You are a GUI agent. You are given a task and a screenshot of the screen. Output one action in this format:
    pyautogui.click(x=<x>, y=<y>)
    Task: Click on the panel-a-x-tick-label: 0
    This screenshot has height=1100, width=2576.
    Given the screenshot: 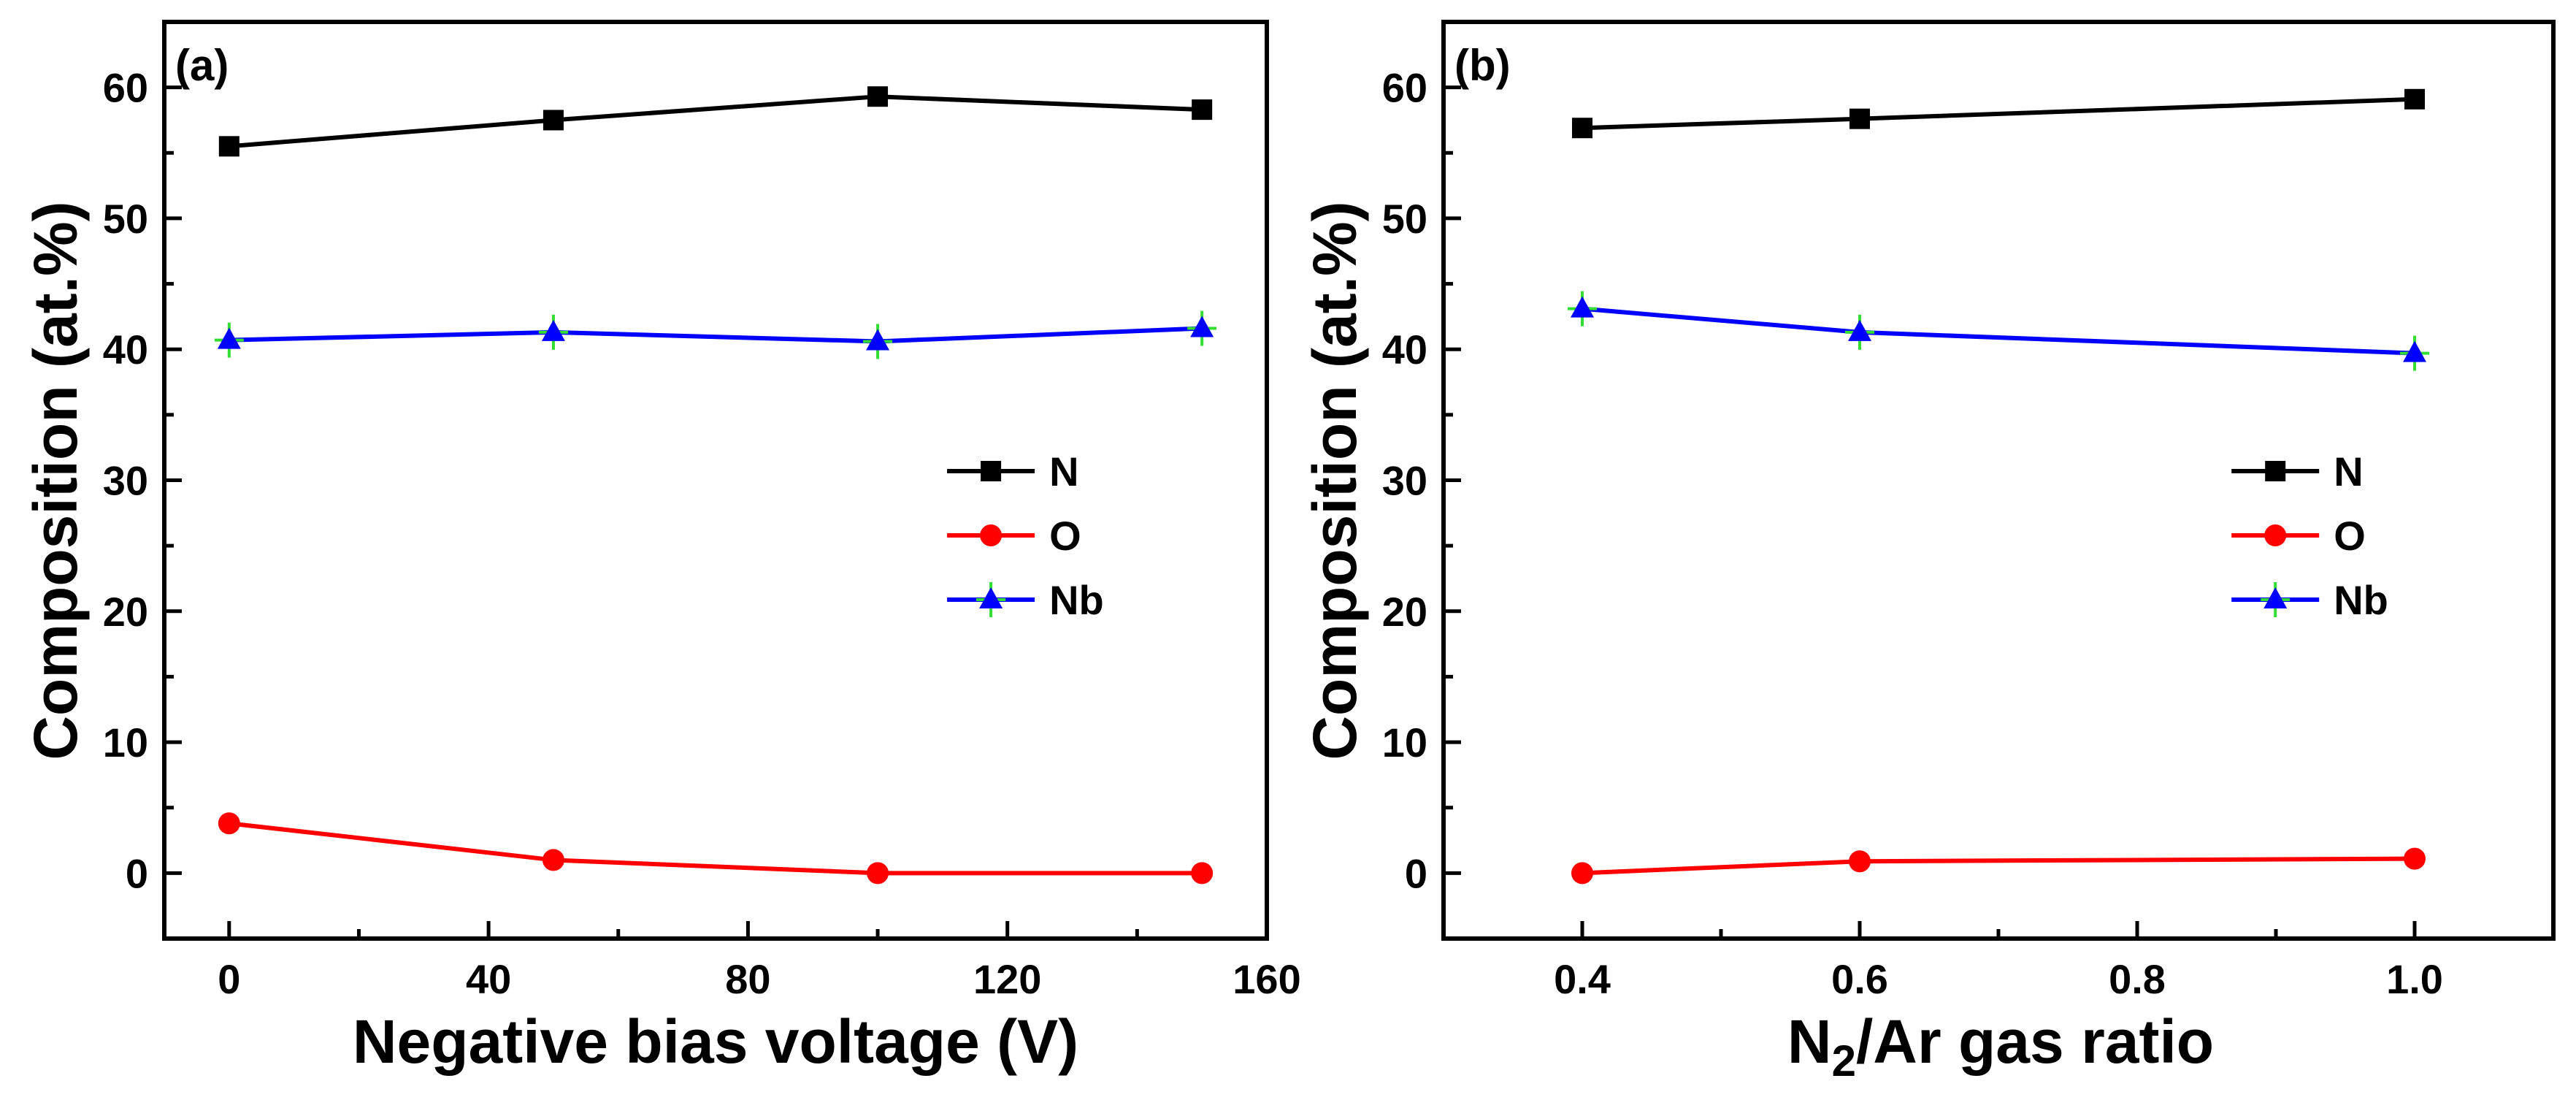 What is the action you would take?
    pyautogui.click(x=229, y=979)
    